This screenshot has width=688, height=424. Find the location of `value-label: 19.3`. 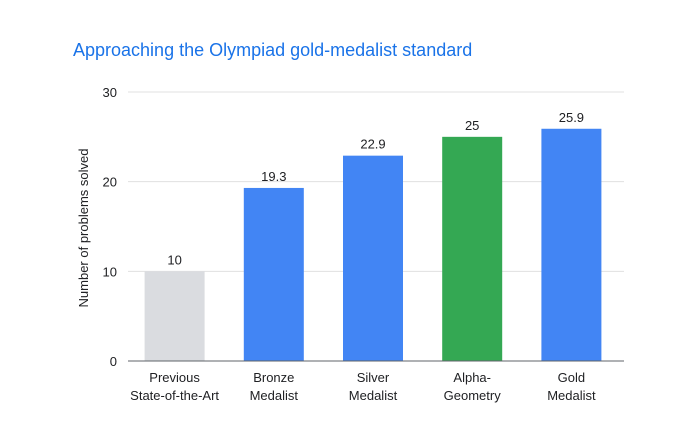

value-label: 19.3 is located at coordinates (273, 176).